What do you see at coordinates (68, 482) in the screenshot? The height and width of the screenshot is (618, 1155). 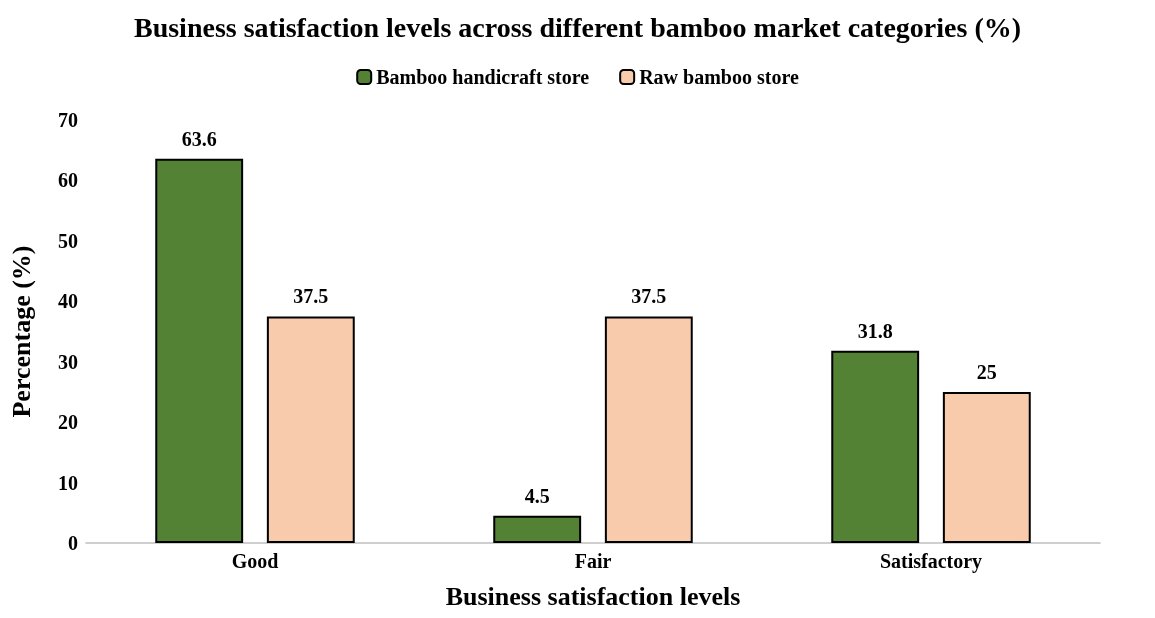 I see `y-tick-label: 10` at bounding box center [68, 482].